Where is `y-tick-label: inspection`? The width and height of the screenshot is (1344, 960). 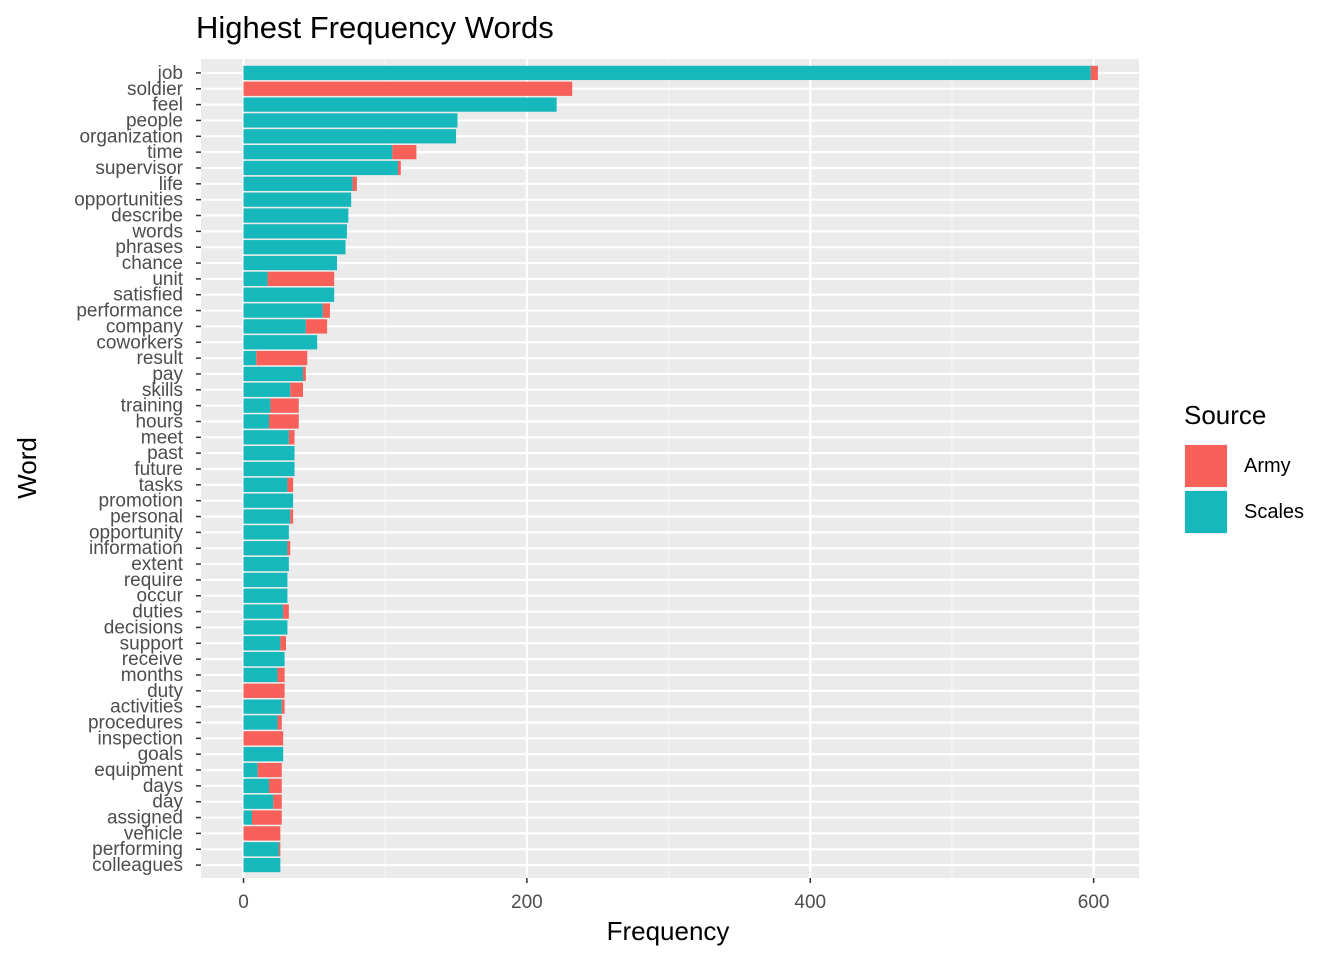 y-tick-label: inspection is located at coordinates (140, 738).